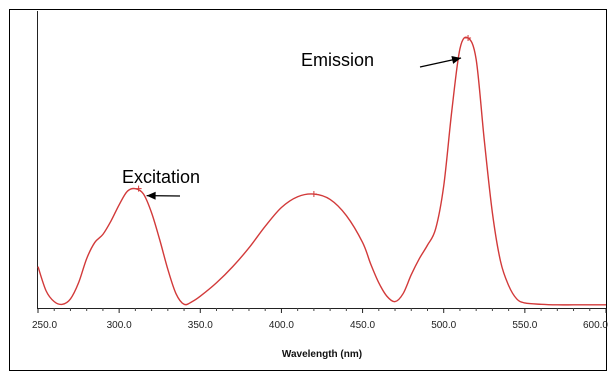 This screenshot has height=372, width=616. What do you see at coordinates (322, 310) in the screenshot?
I see `x-axis-ticks` at bounding box center [322, 310].